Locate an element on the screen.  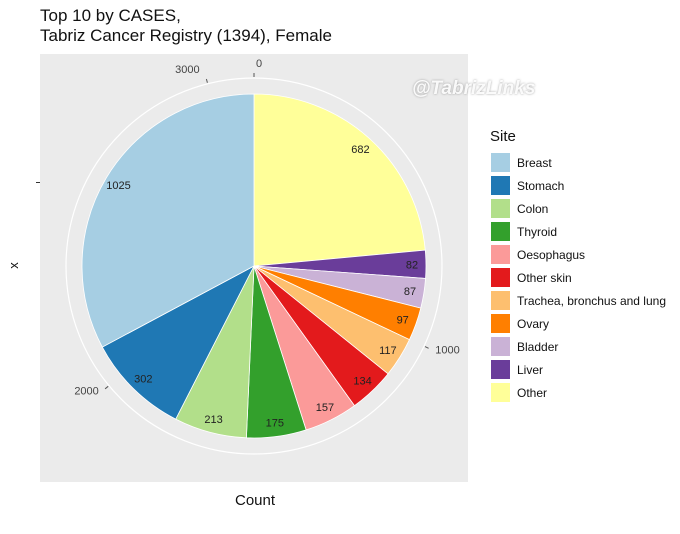
legend-label: Oesophagus is located at coordinates (551, 254).